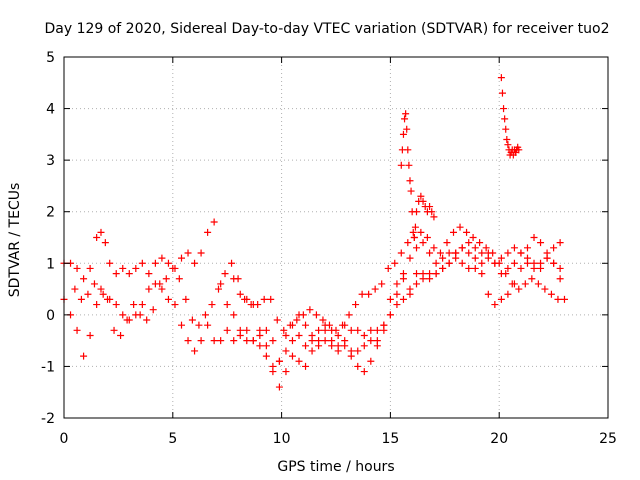 This screenshot has height=480, width=640. Describe the element at coordinates (15, 240) in the screenshot. I see `y-axis-label: SDTVAR / TECUs` at that location.